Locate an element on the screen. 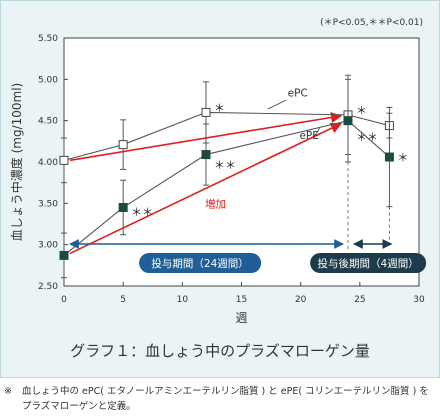 This screenshot has width=440, height=420. y-tick-label: 2.50 is located at coordinates (48, 287).